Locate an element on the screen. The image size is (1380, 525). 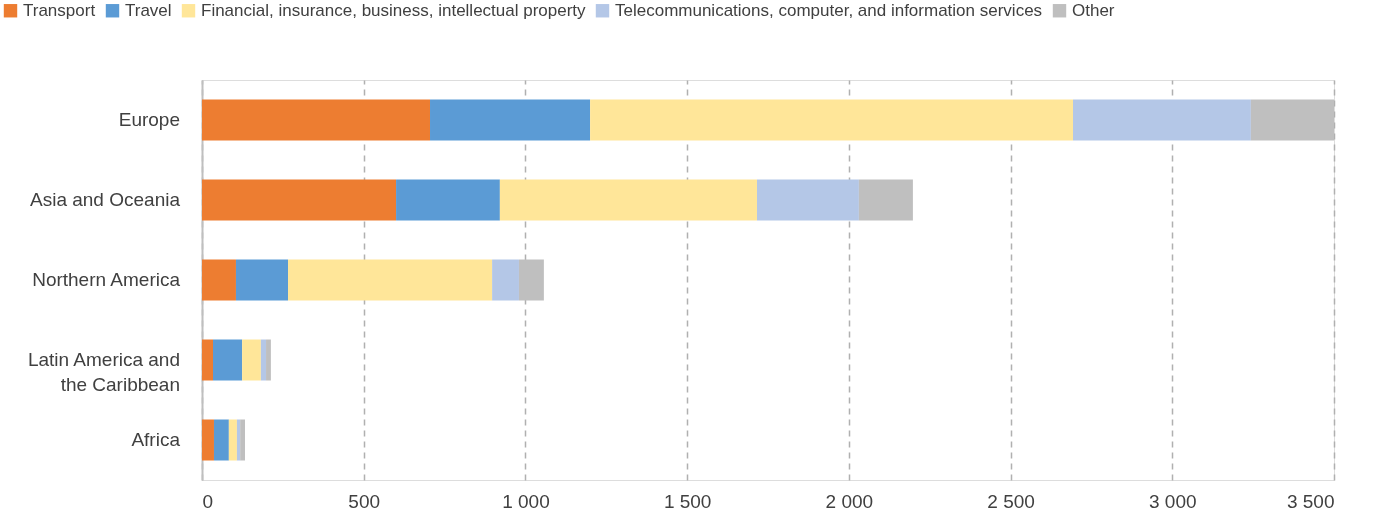
legend-label: Transport is located at coordinates (59, 10).